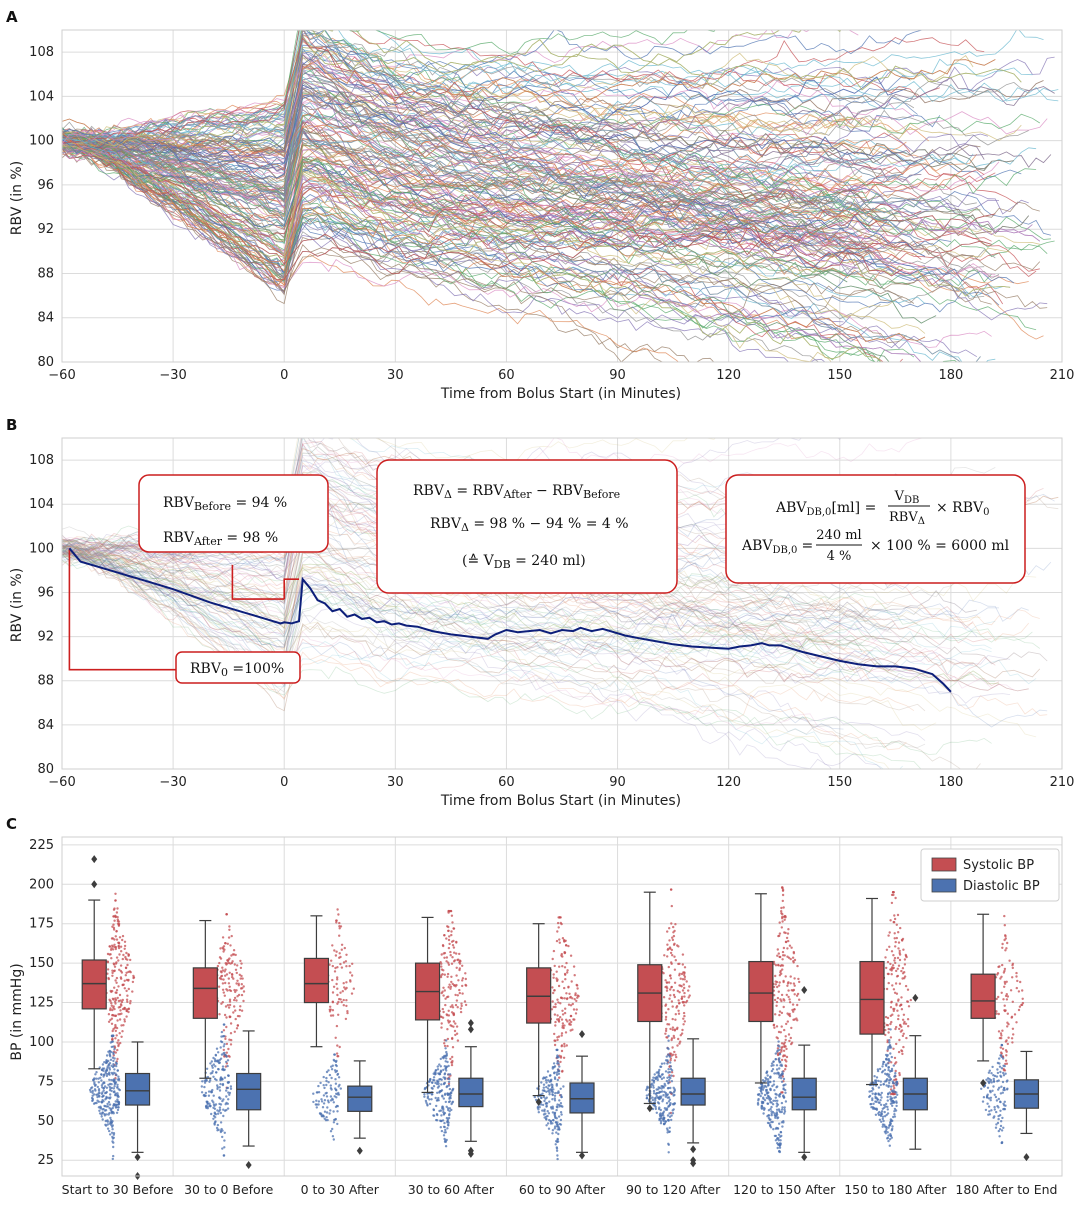 This screenshot has width=1084, height=1211. What do you see at coordinates (41, 141) in the screenshot?
I see `panel-a-ytick-label: 100` at bounding box center [41, 141].